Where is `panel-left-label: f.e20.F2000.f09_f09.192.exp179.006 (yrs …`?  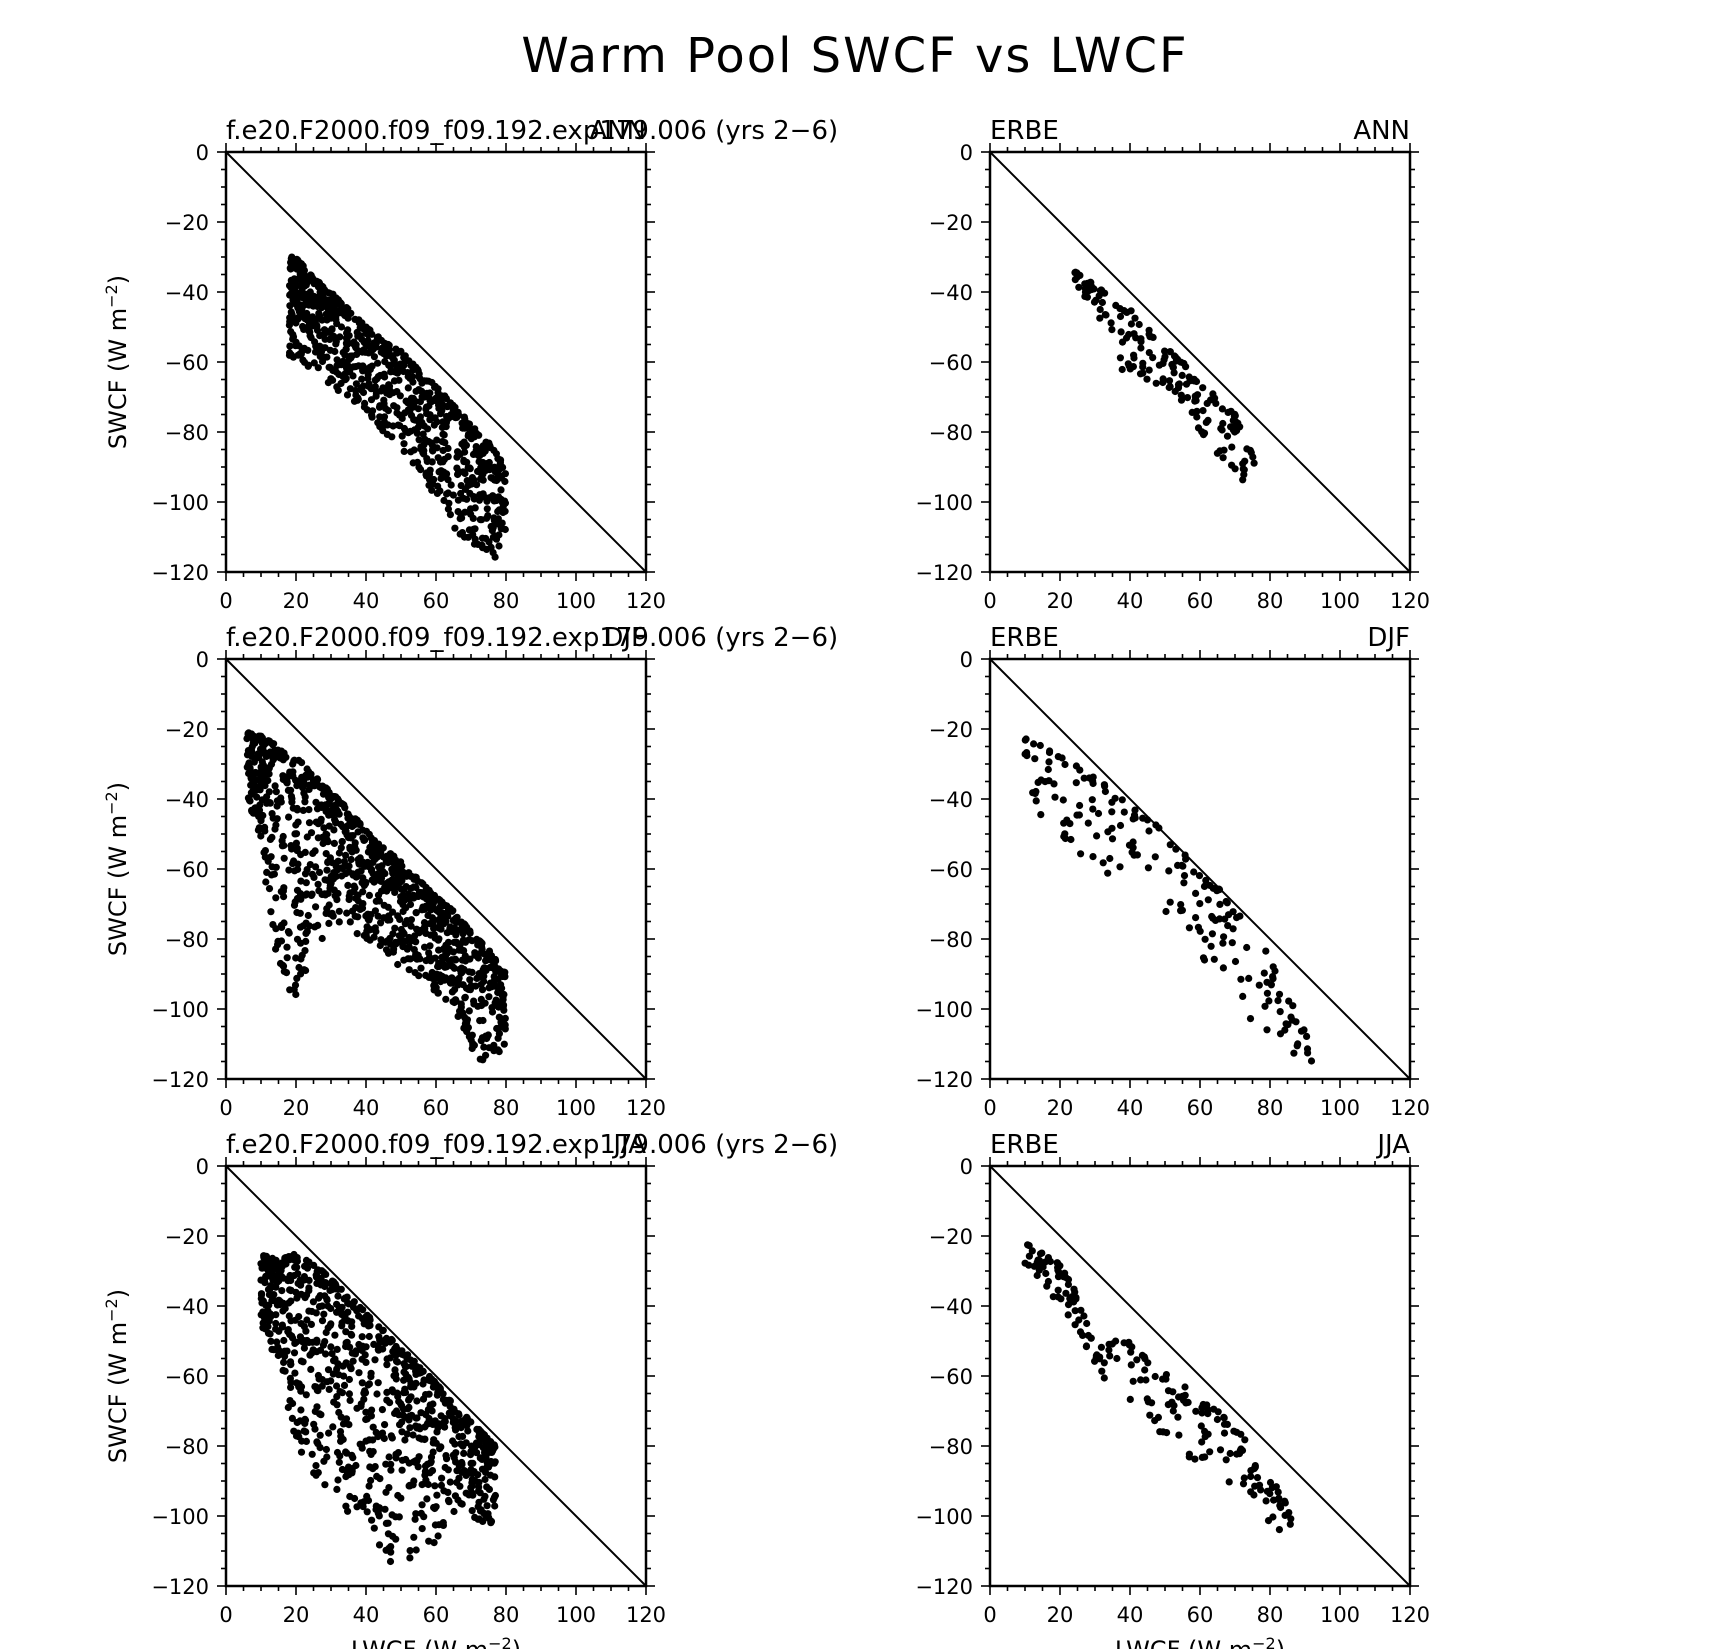
panel-left-label: f.e20.F2000.f09_f09.192.exp179.006 (yrs … is located at coordinates (532, 1145).